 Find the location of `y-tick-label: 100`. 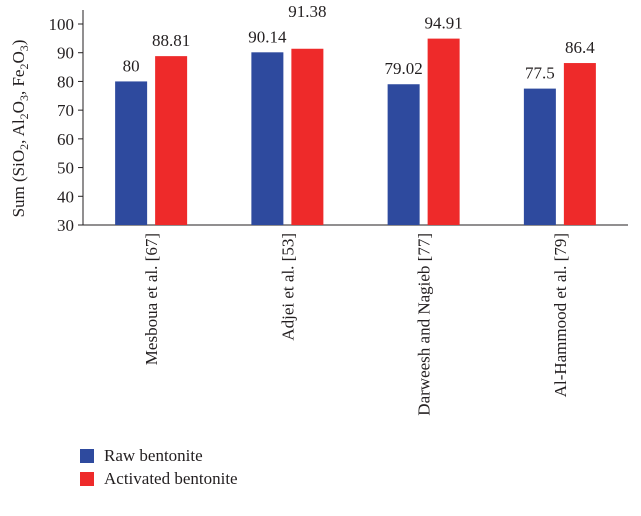

y-tick-label: 100 is located at coordinates (62, 24).